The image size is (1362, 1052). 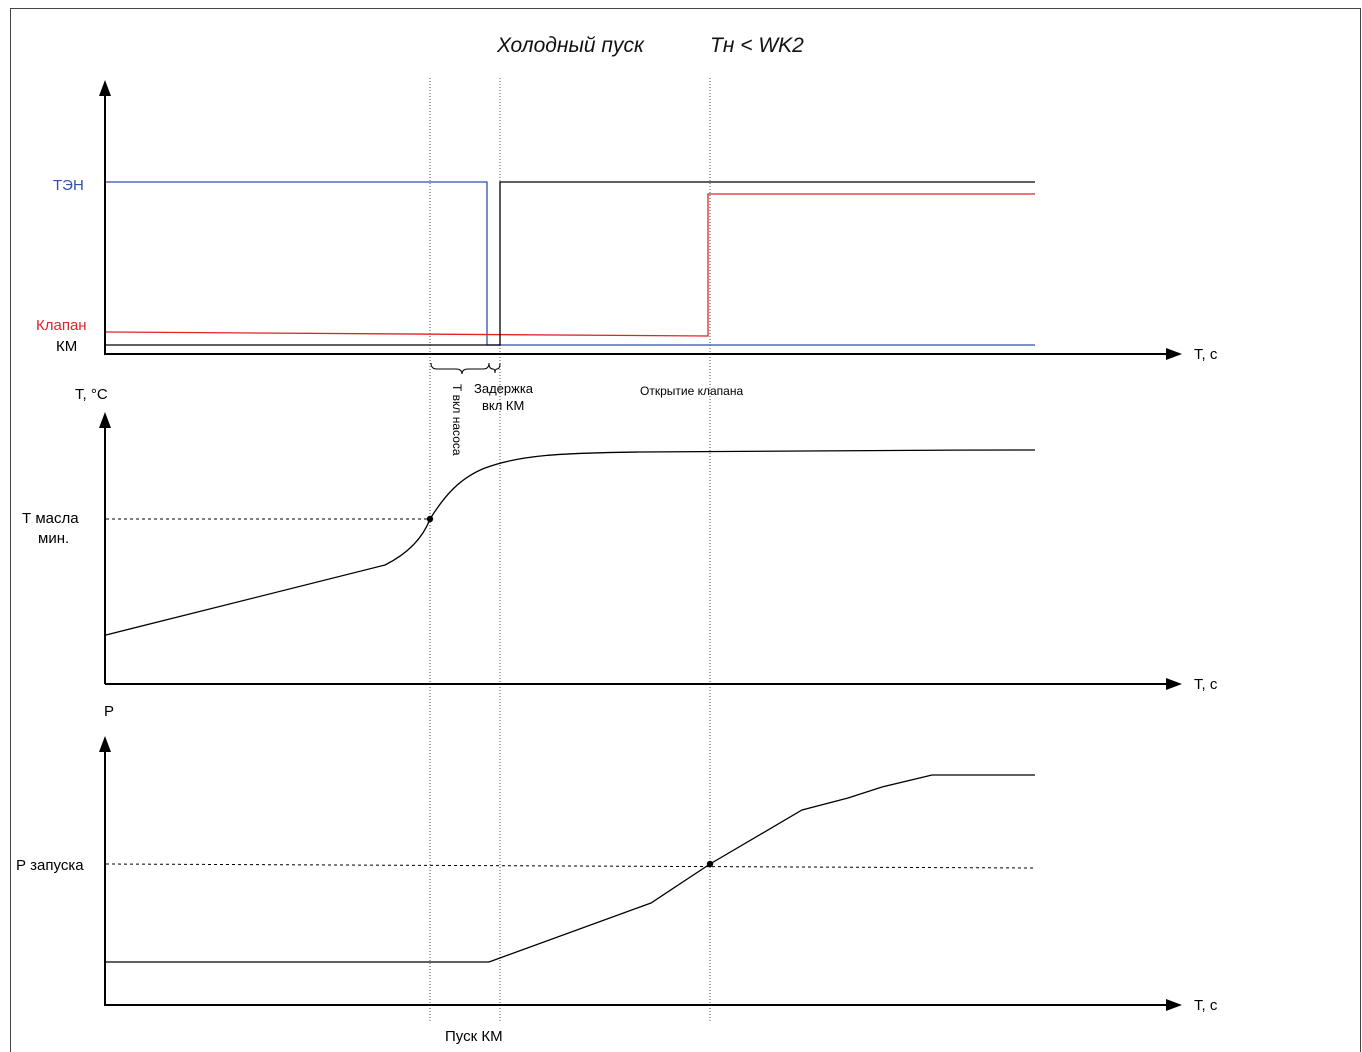 What do you see at coordinates (53, 538) in the screenshot?
I see `temp-level-label-line2: мин.` at bounding box center [53, 538].